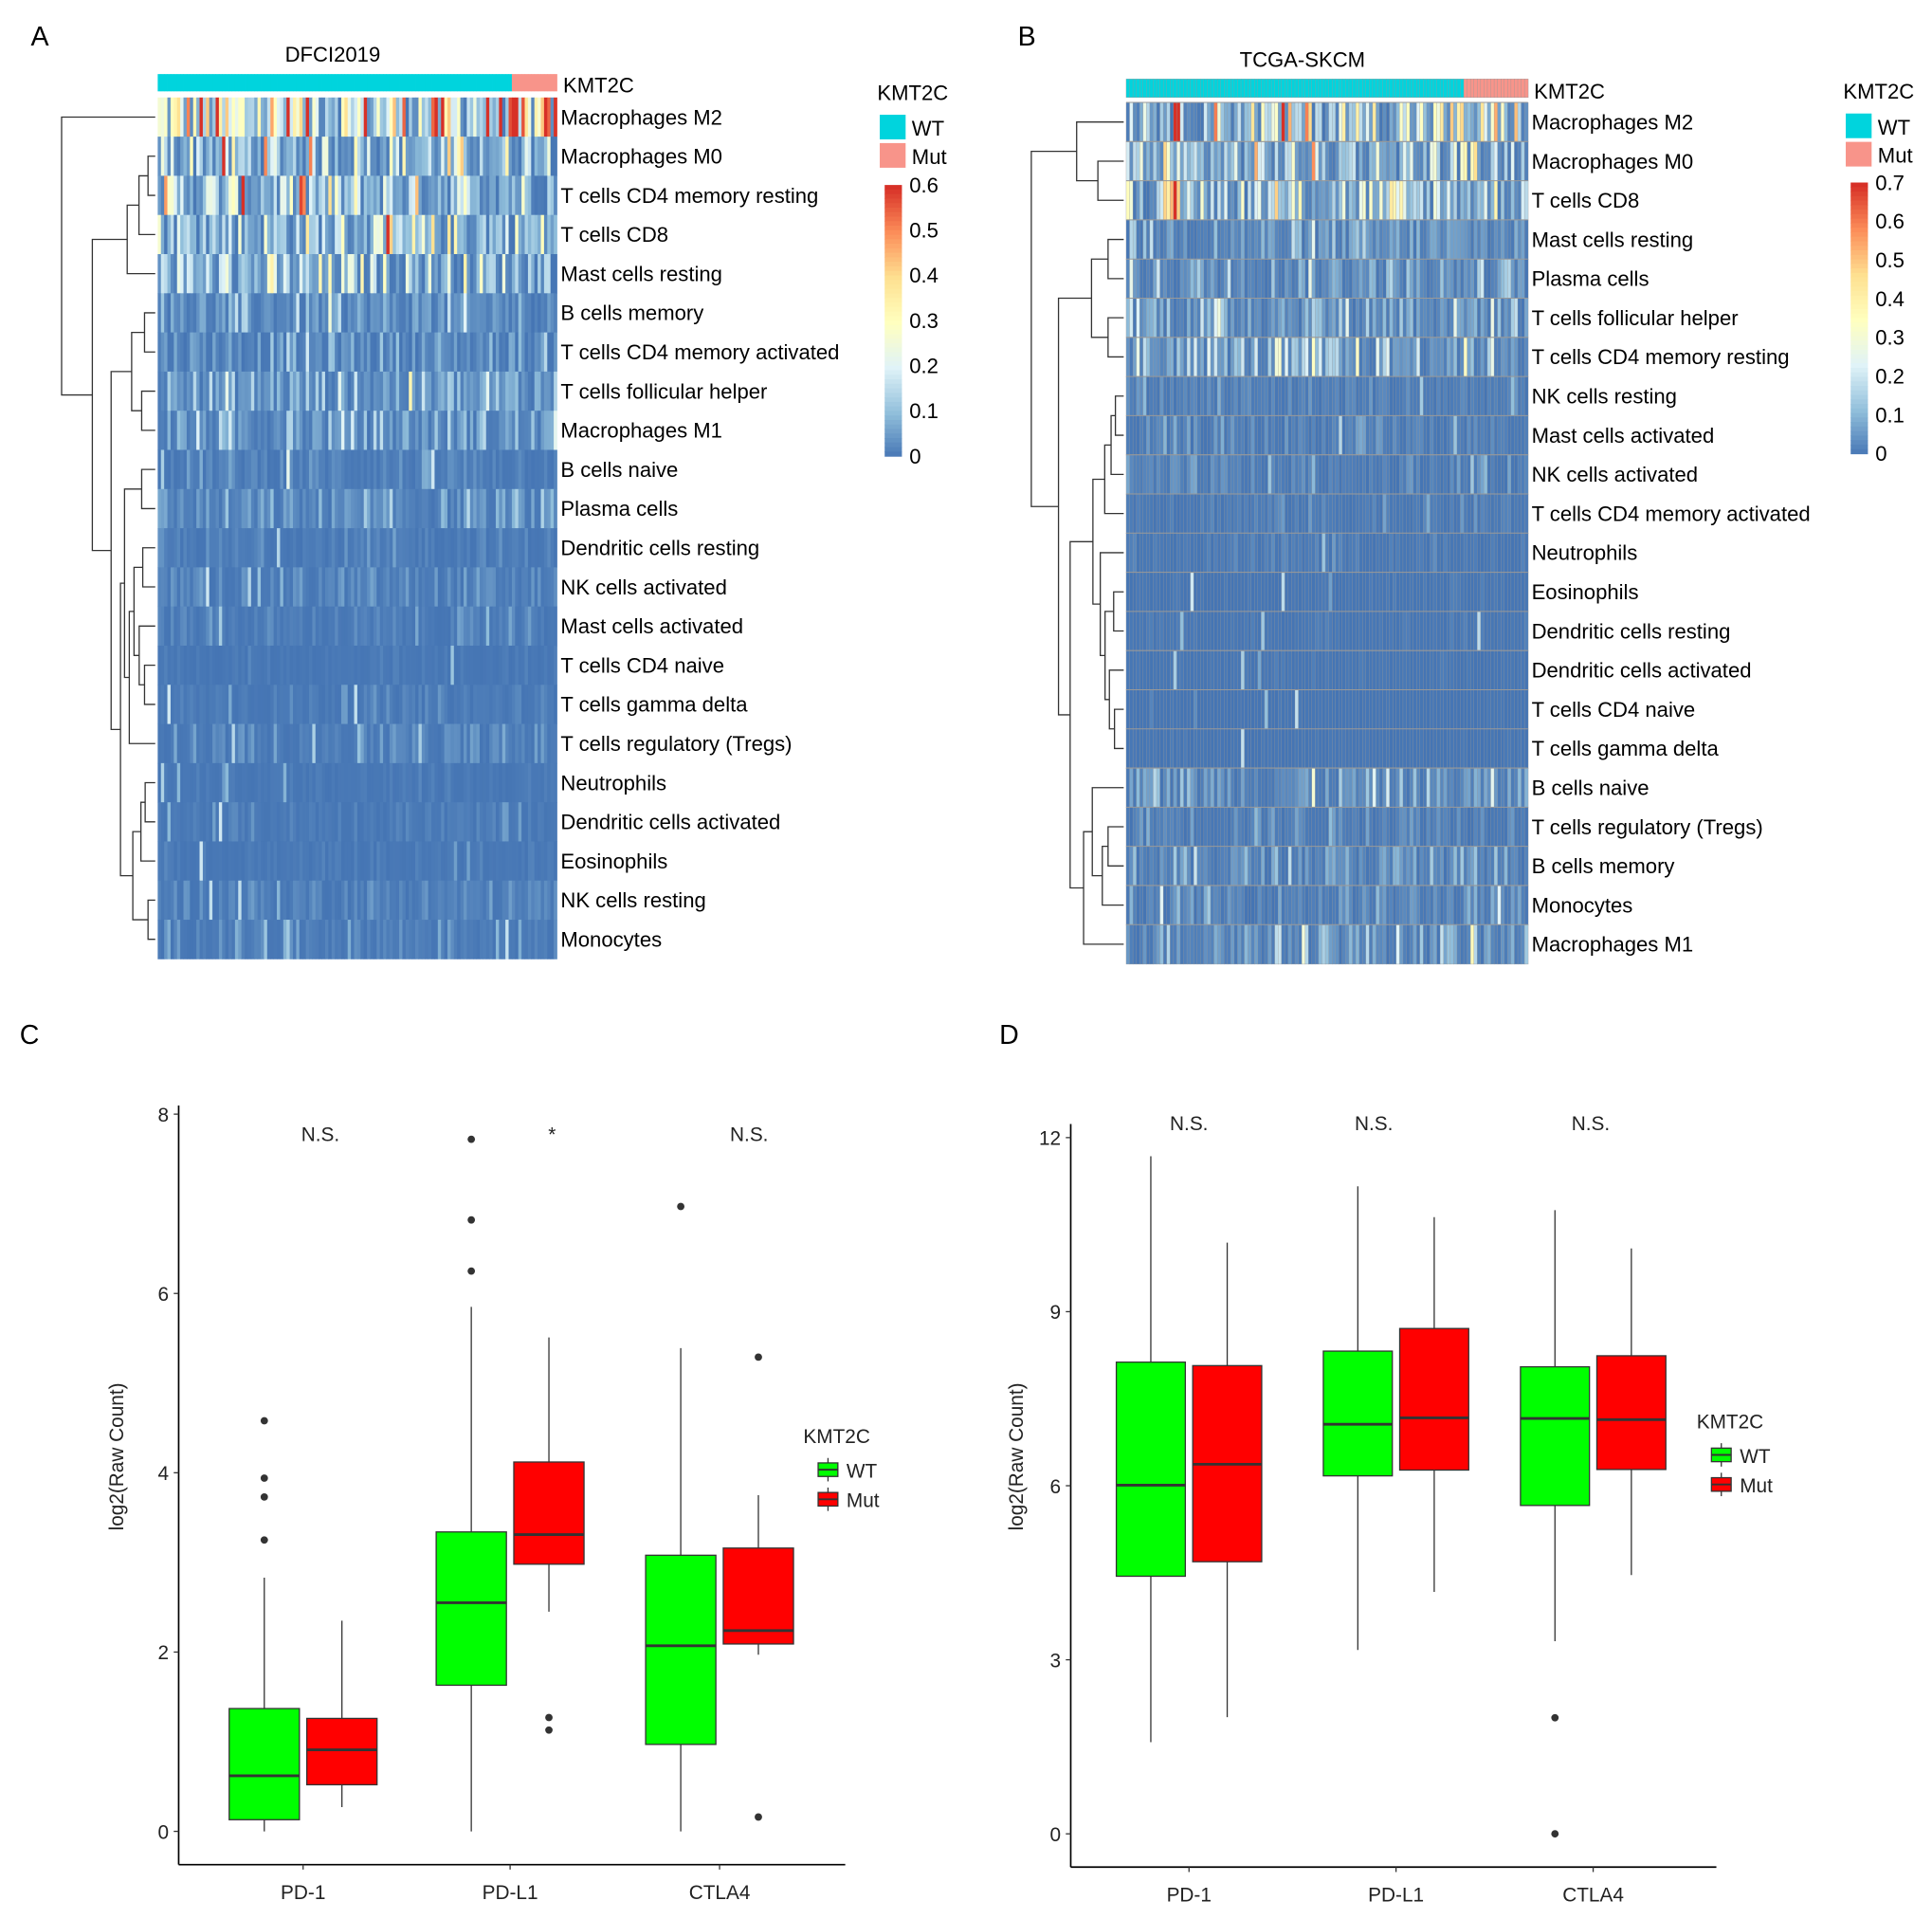 The height and width of the screenshot is (1919, 1932). What do you see at coordinates (915, 457) in the screenshot?
I see `colorbar-tick-label: 0` at bounding box center [915, 457].